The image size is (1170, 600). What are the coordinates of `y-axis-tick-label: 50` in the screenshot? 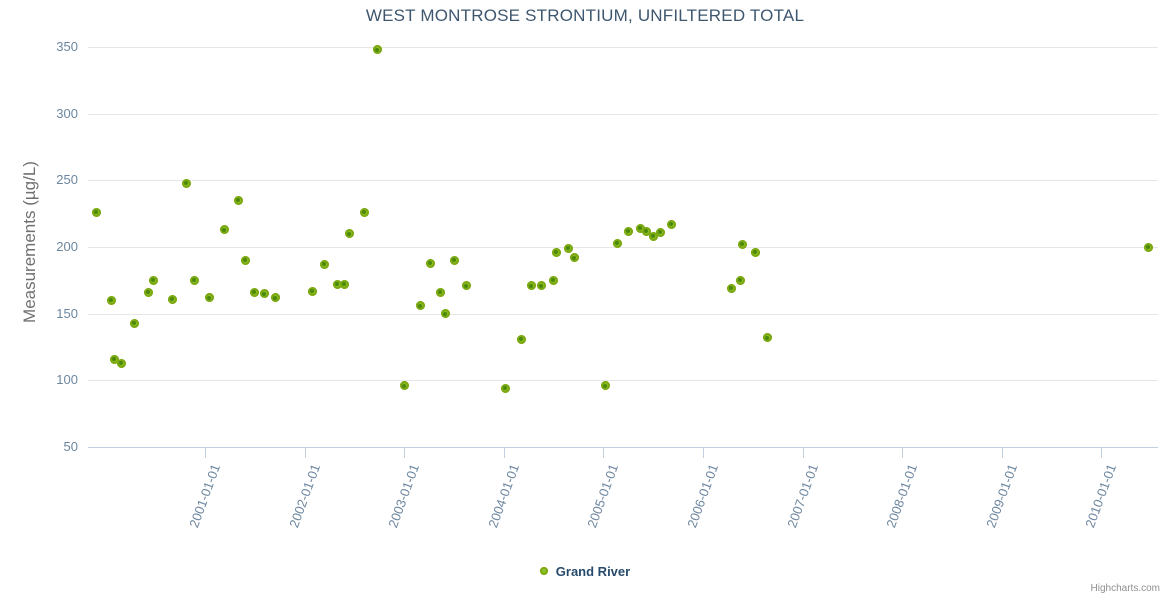 It's located at (70, 446).